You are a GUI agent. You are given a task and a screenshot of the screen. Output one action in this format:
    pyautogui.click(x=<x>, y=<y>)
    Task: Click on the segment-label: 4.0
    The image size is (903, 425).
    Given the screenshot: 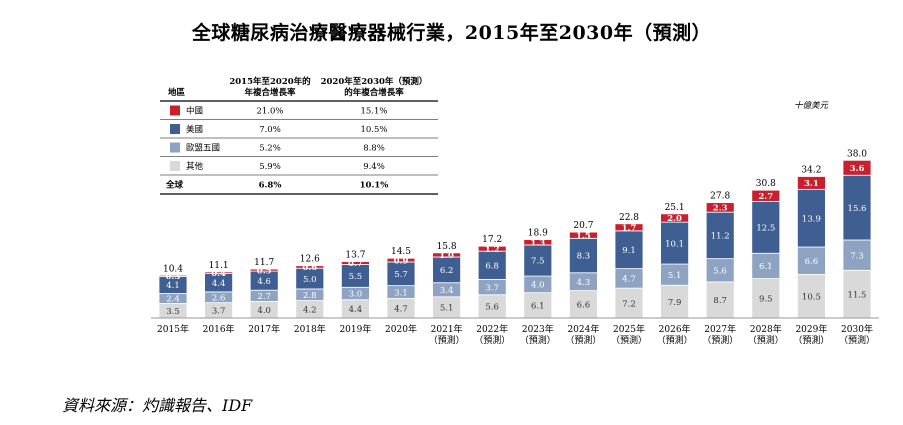 What is the action you would take?
    pyautogui.click(x=538, y=286)
    